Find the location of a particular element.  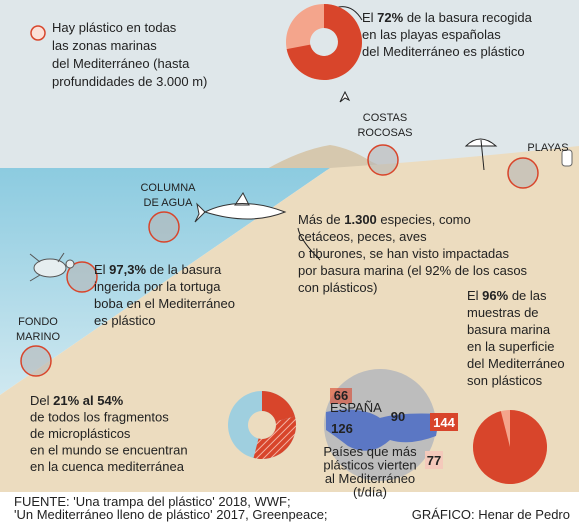

annotation-part: de las is located at coordinates (527, 295).